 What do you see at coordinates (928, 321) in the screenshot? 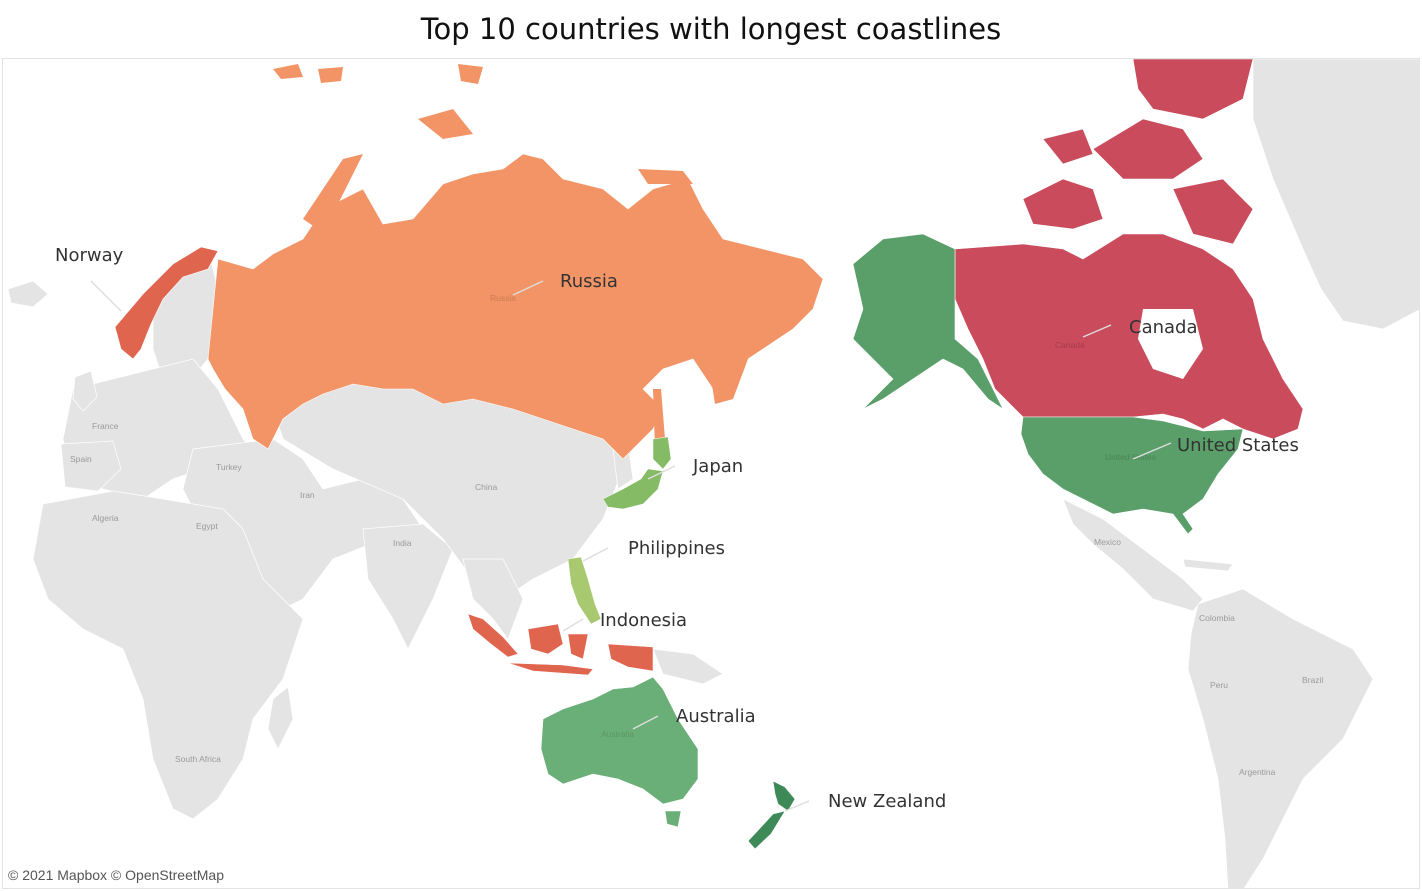
I see `country-us-alaska` at bounding box center [928, 321].